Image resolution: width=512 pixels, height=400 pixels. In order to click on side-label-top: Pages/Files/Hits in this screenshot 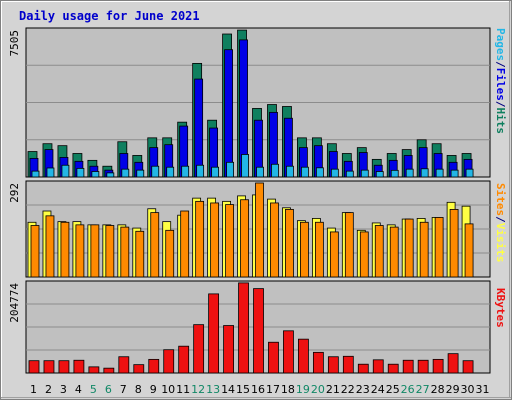, I will do `click(500, 81)`.